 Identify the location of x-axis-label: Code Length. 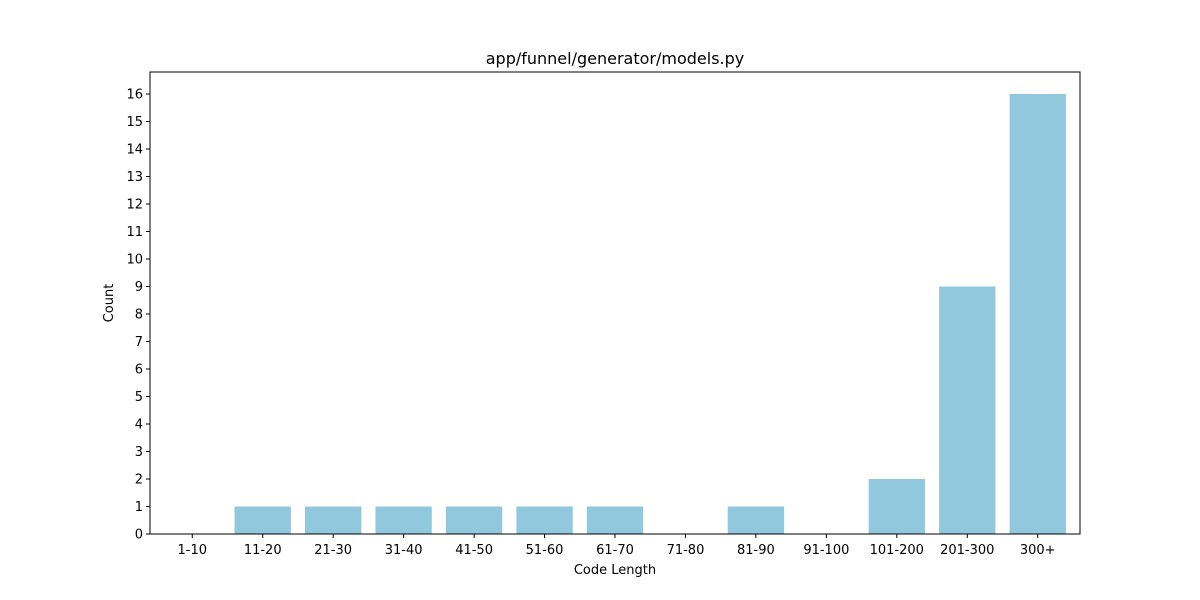
(615, 570).